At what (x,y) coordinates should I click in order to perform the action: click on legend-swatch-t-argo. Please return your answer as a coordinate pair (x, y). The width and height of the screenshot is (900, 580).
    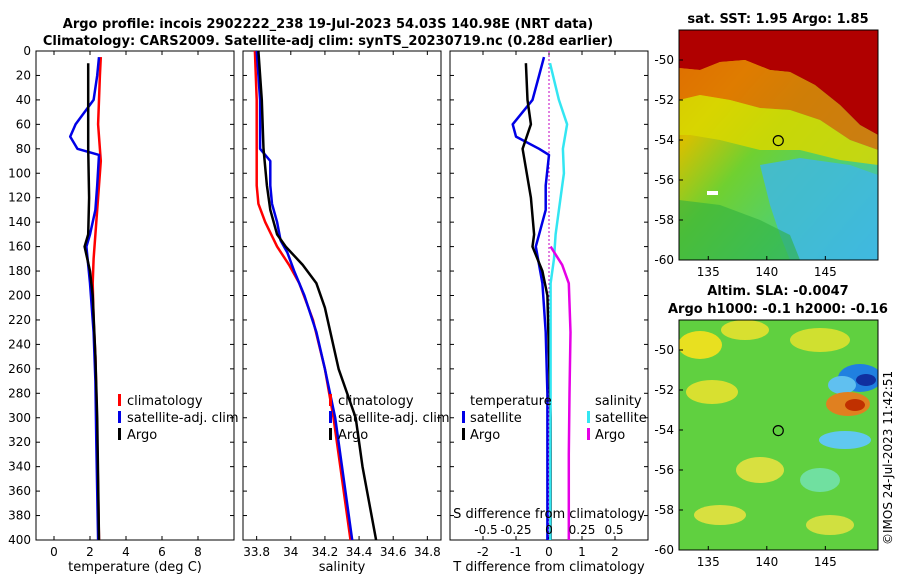
    Looking at the image, I should click on (463, 434).